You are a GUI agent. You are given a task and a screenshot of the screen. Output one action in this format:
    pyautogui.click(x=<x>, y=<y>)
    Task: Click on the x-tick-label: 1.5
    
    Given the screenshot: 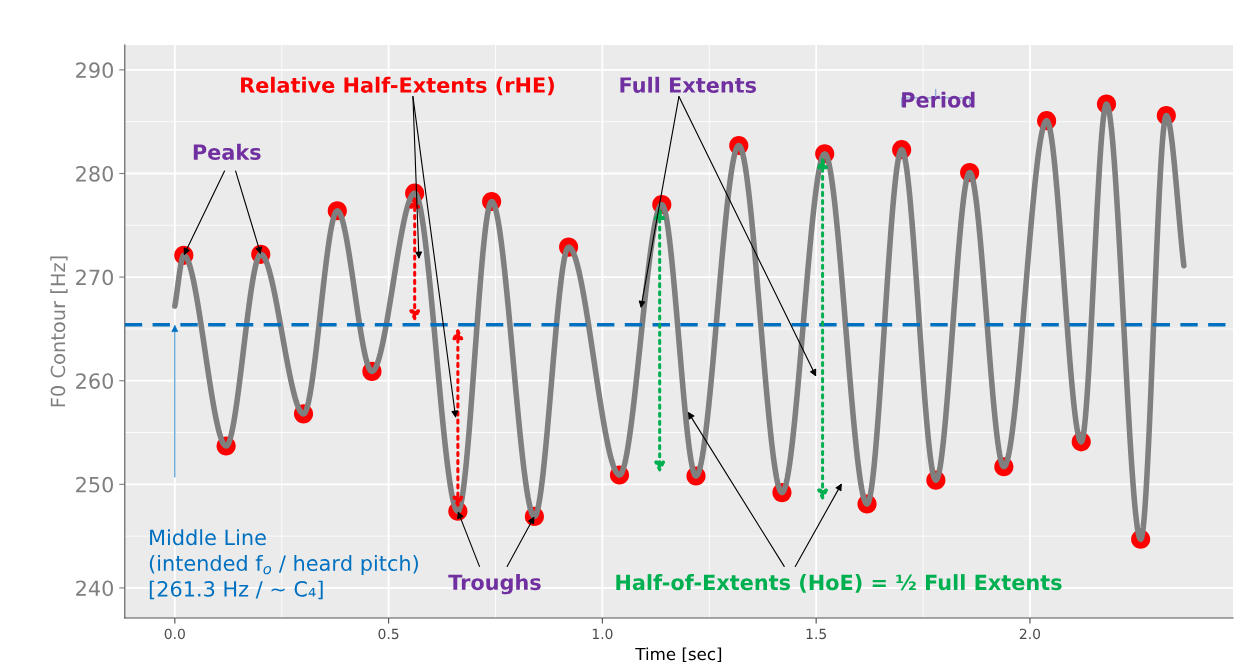 What is the action you would take?
    pyautogui.click(x=816, y=634)
    